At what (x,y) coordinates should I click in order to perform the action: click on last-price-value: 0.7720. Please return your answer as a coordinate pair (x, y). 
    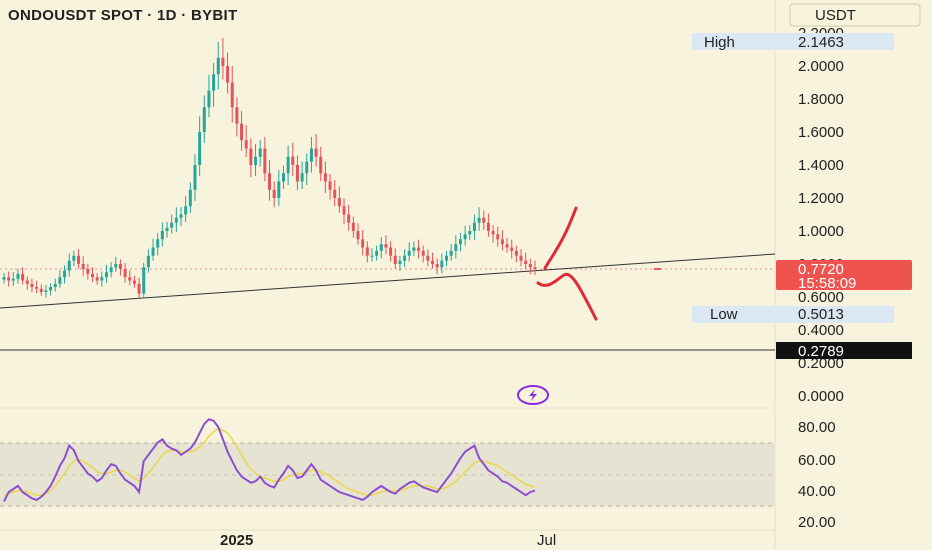
    Looking at the image, I should click on (821, 269).